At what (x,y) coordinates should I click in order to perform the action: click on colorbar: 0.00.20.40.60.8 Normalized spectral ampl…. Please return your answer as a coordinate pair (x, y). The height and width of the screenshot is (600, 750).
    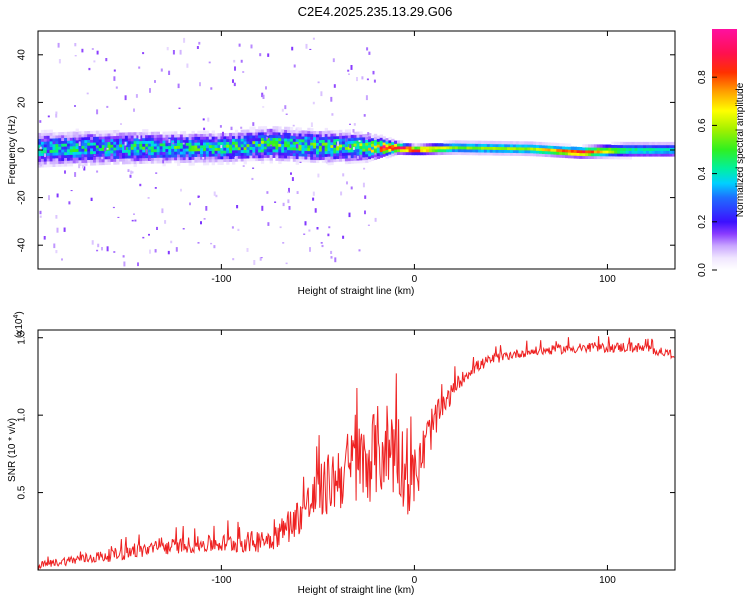
    Looking at the image, I should click on (721, 153).